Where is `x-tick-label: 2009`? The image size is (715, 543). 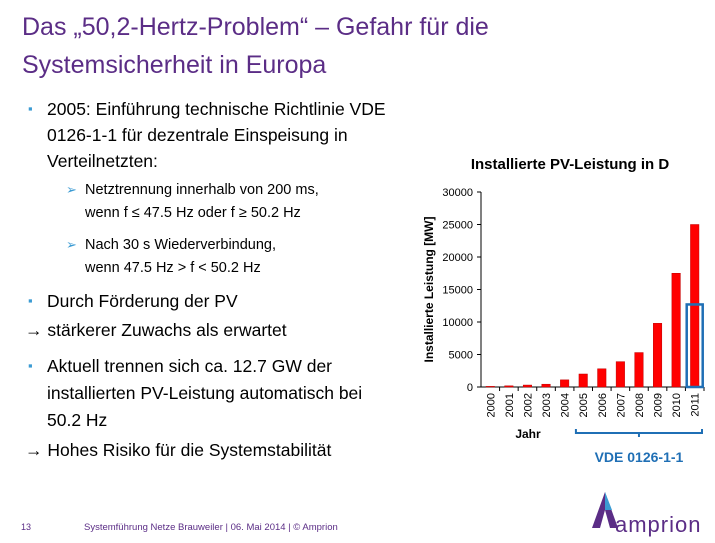 x-tick-label: 2009 is located at coordinates (659, 405).